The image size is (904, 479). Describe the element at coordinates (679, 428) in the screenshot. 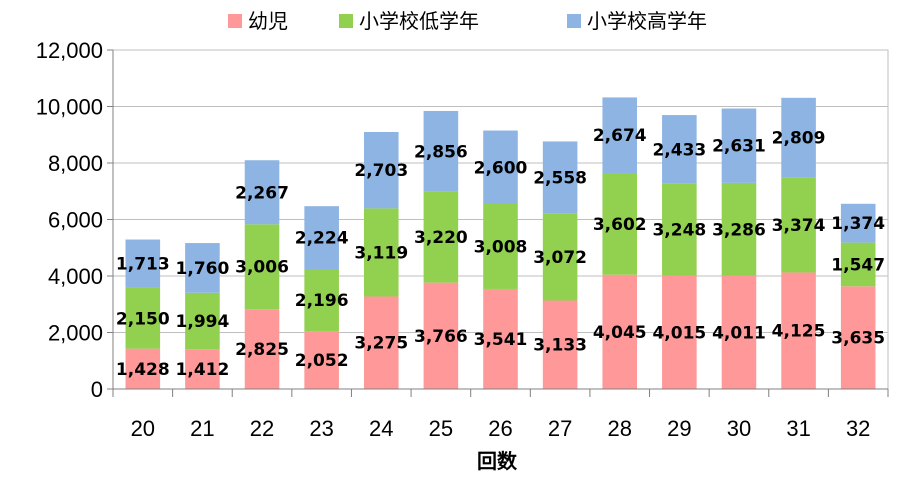

I see `x-tick-label: 29` at that location.